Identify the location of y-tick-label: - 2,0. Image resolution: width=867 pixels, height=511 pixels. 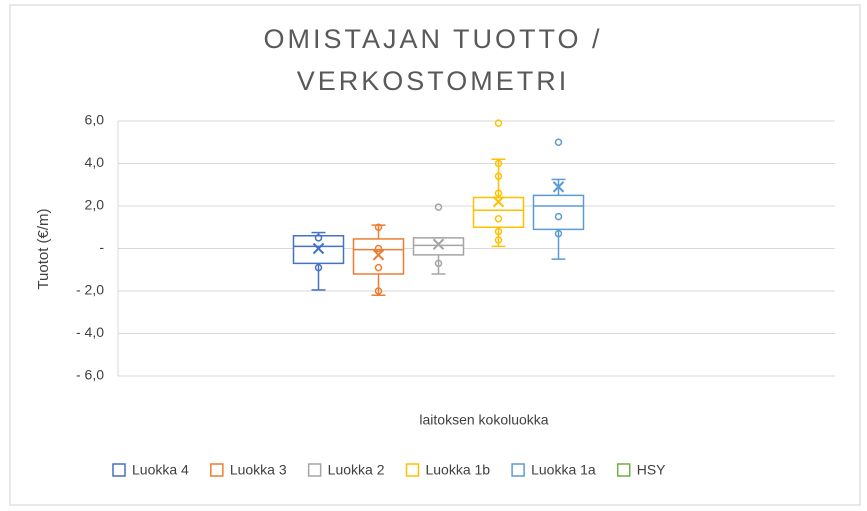
(90, 290).